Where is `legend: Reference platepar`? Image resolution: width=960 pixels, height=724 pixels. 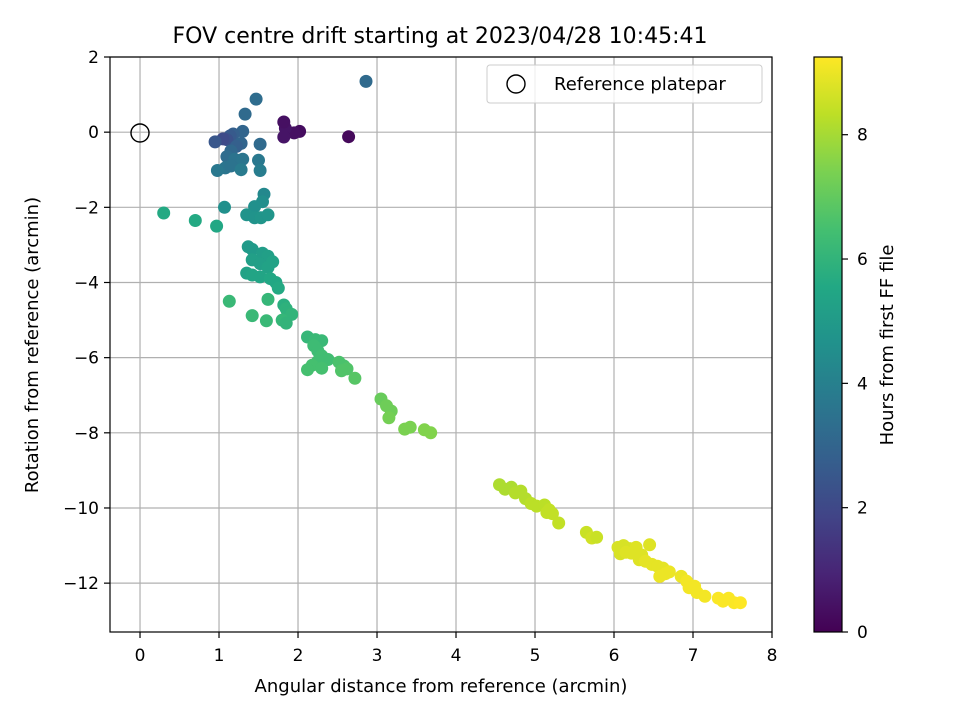
legend: Reference platepar is located at coordinates (624, 84).